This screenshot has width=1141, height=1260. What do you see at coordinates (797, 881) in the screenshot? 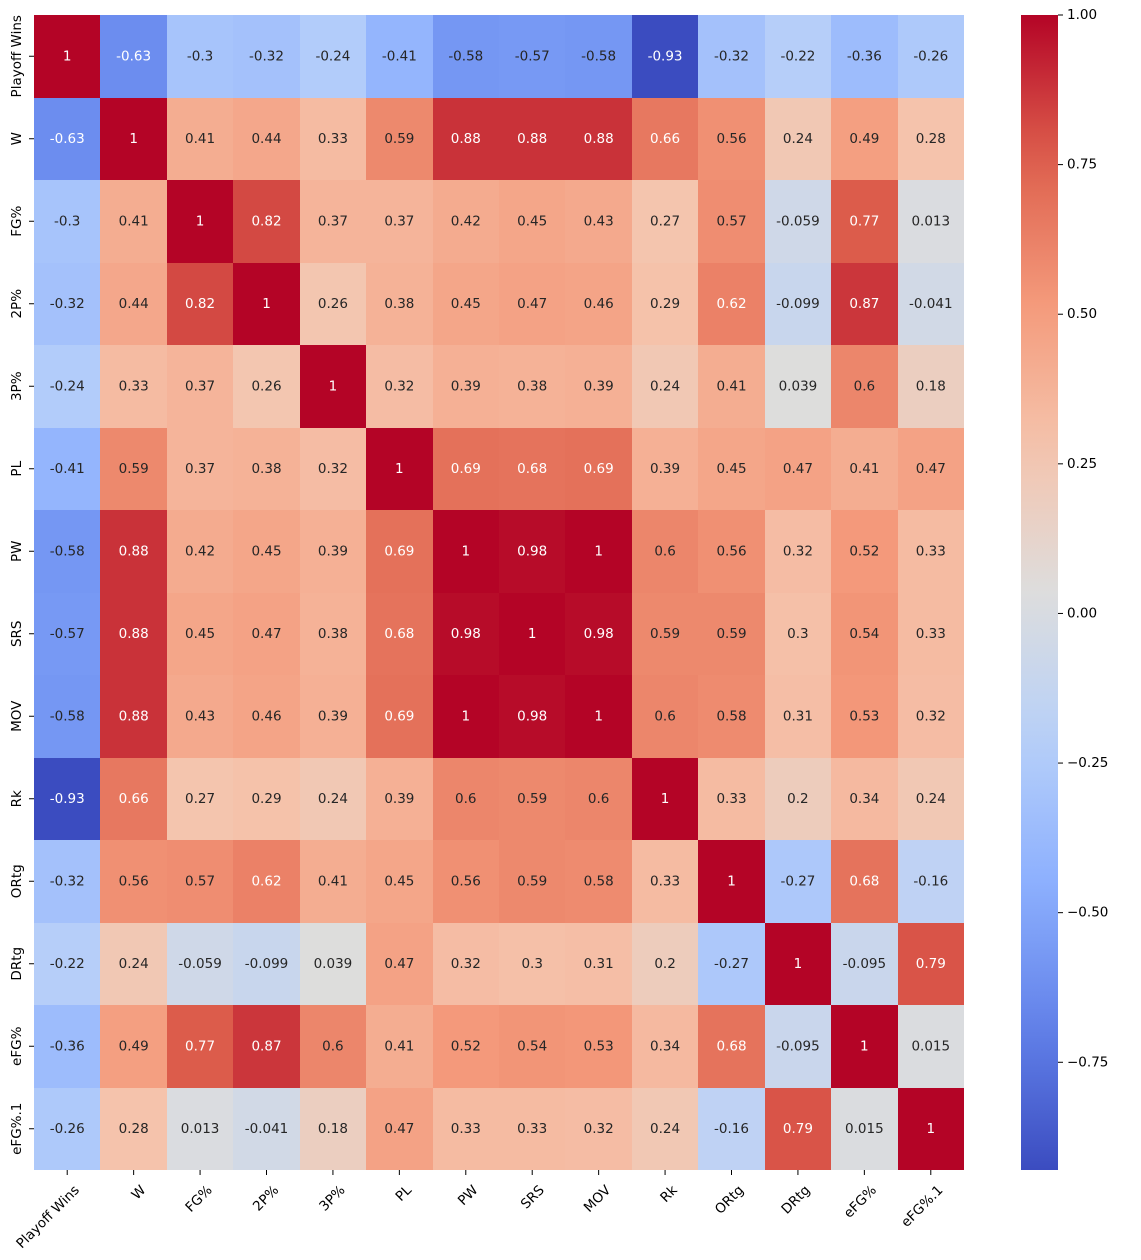
I see `cell-value-label: -0.27` at bounding box center [797, 881].